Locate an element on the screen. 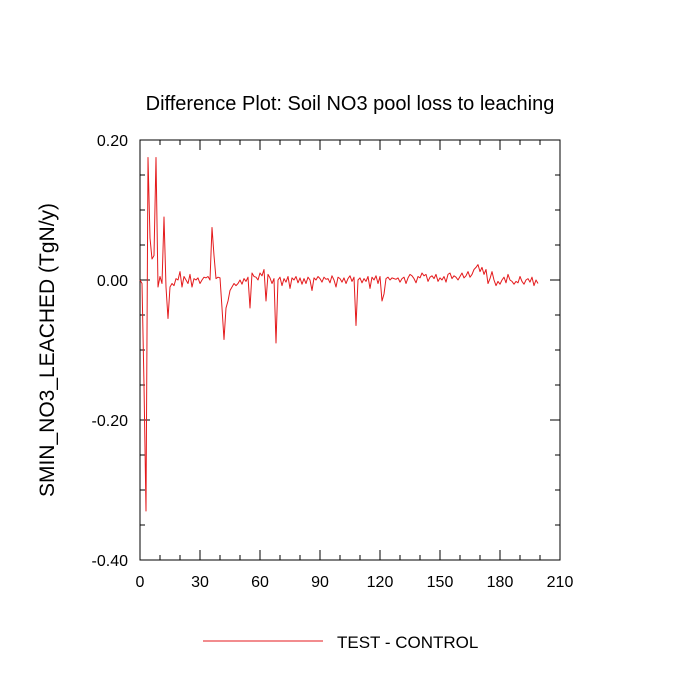  x-tick-label: 150 is located at coordinates (440, 582).